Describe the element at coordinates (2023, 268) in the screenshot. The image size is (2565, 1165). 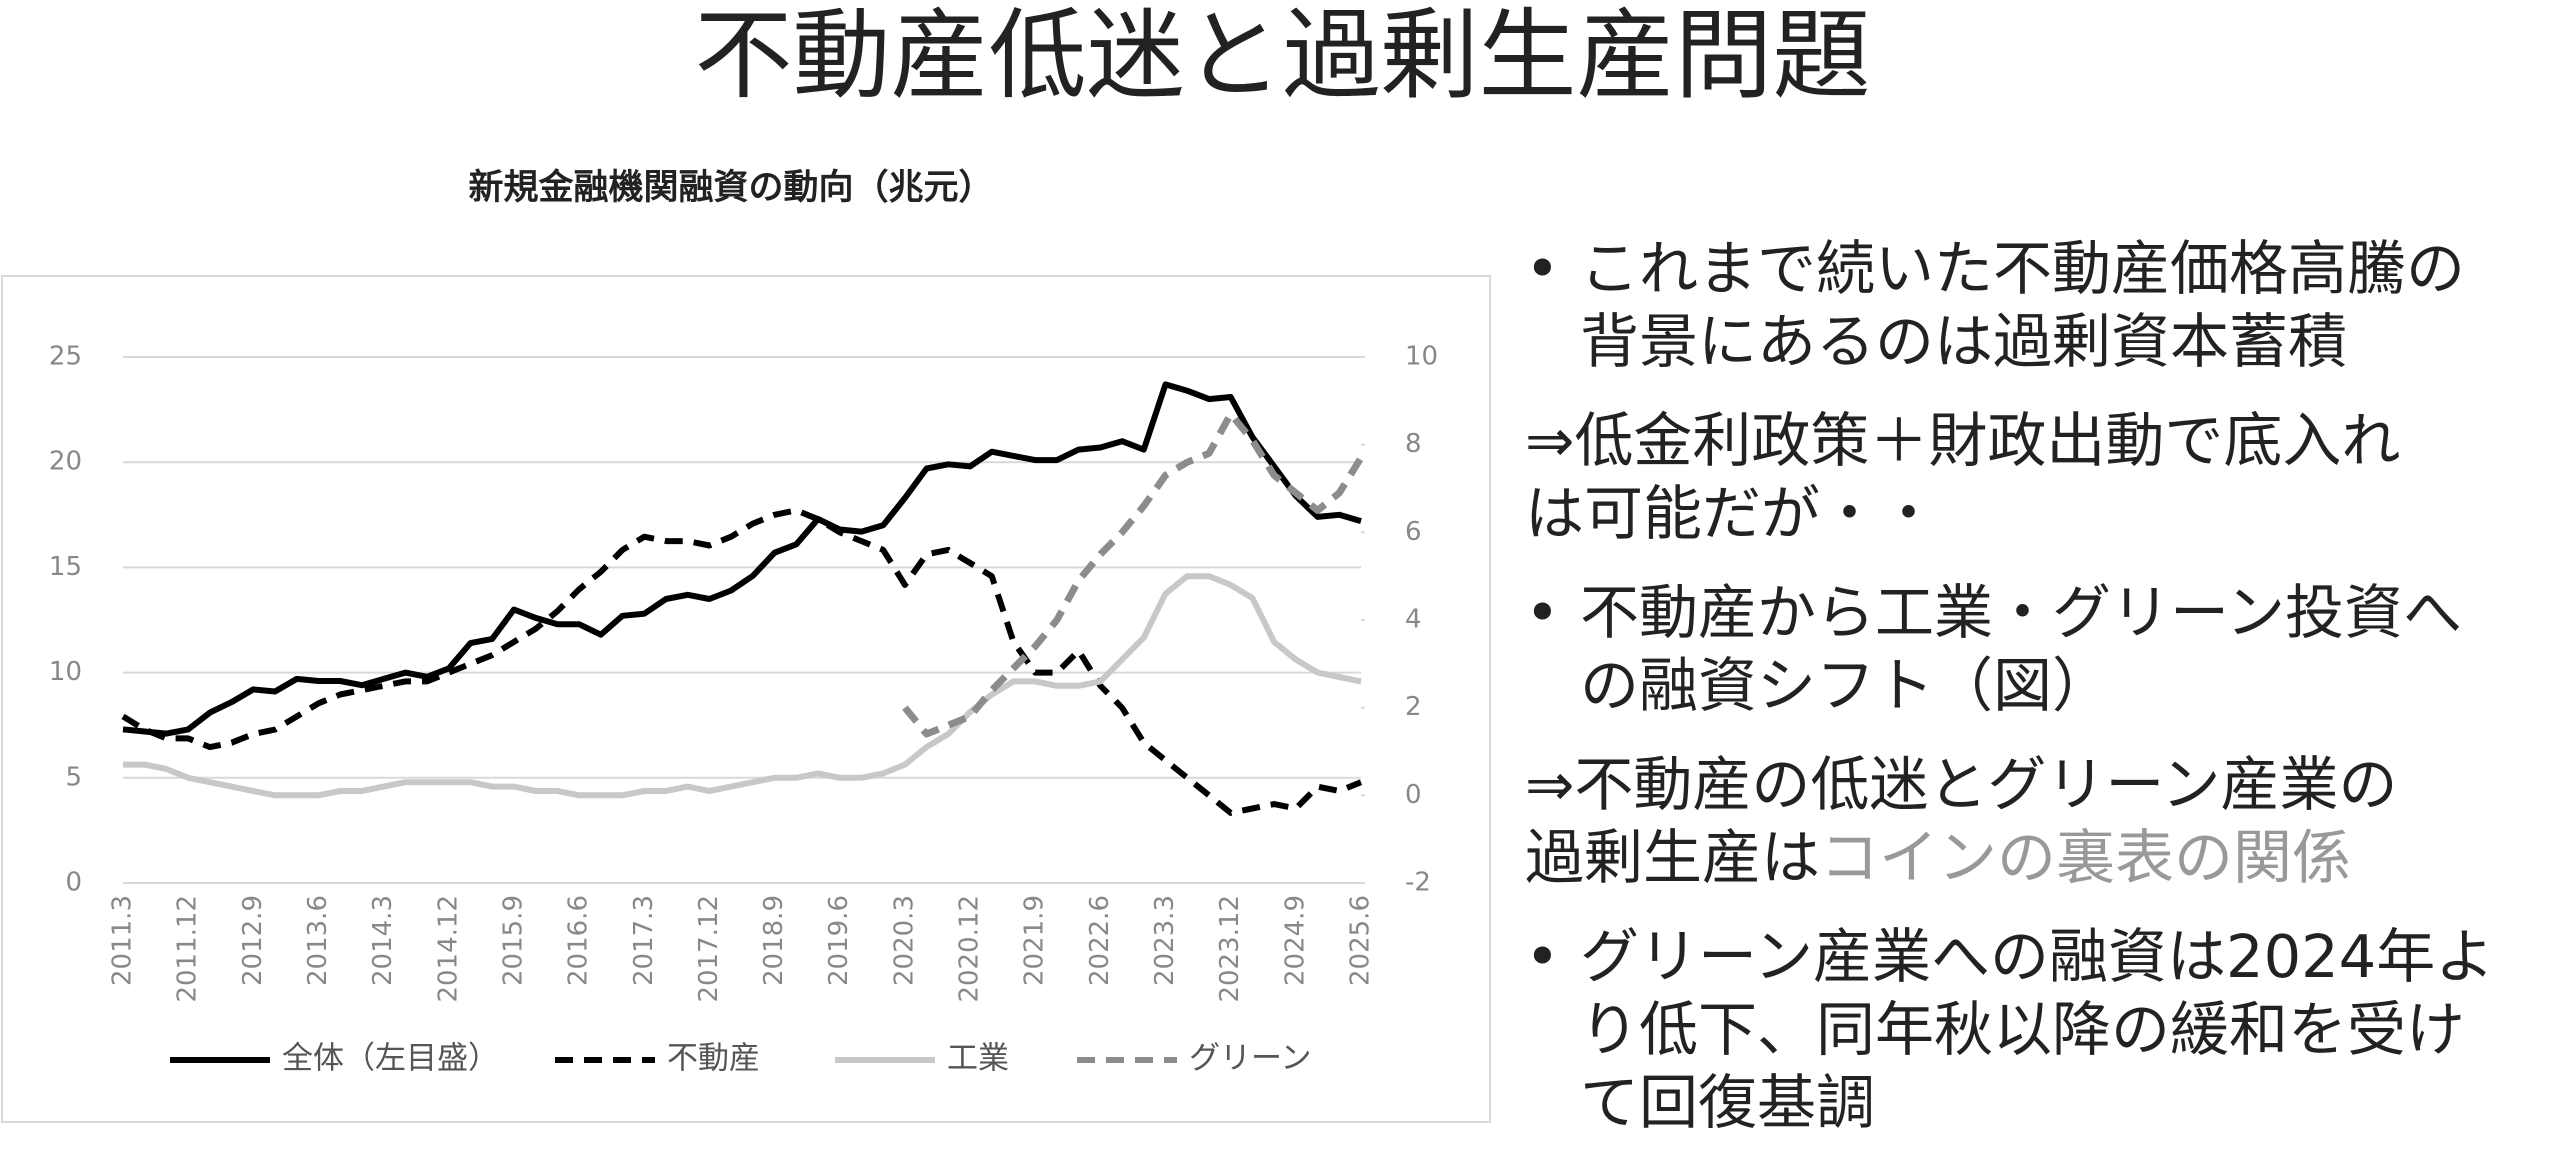
I see `text-line-content: これまで続いた不動産価格高騰の` at that location.